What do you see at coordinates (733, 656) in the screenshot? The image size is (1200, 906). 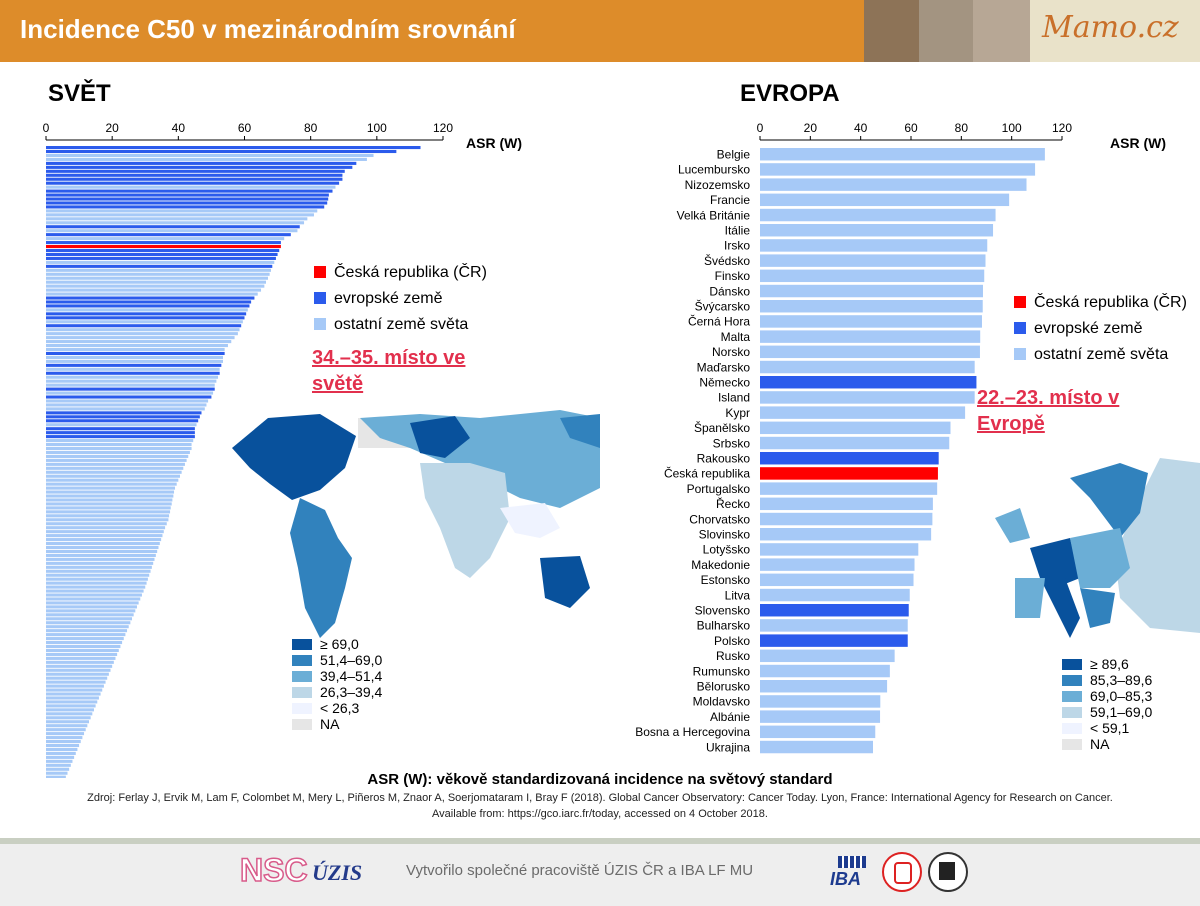 I see `category-label: Rusko` at bounding box center [733, 656].